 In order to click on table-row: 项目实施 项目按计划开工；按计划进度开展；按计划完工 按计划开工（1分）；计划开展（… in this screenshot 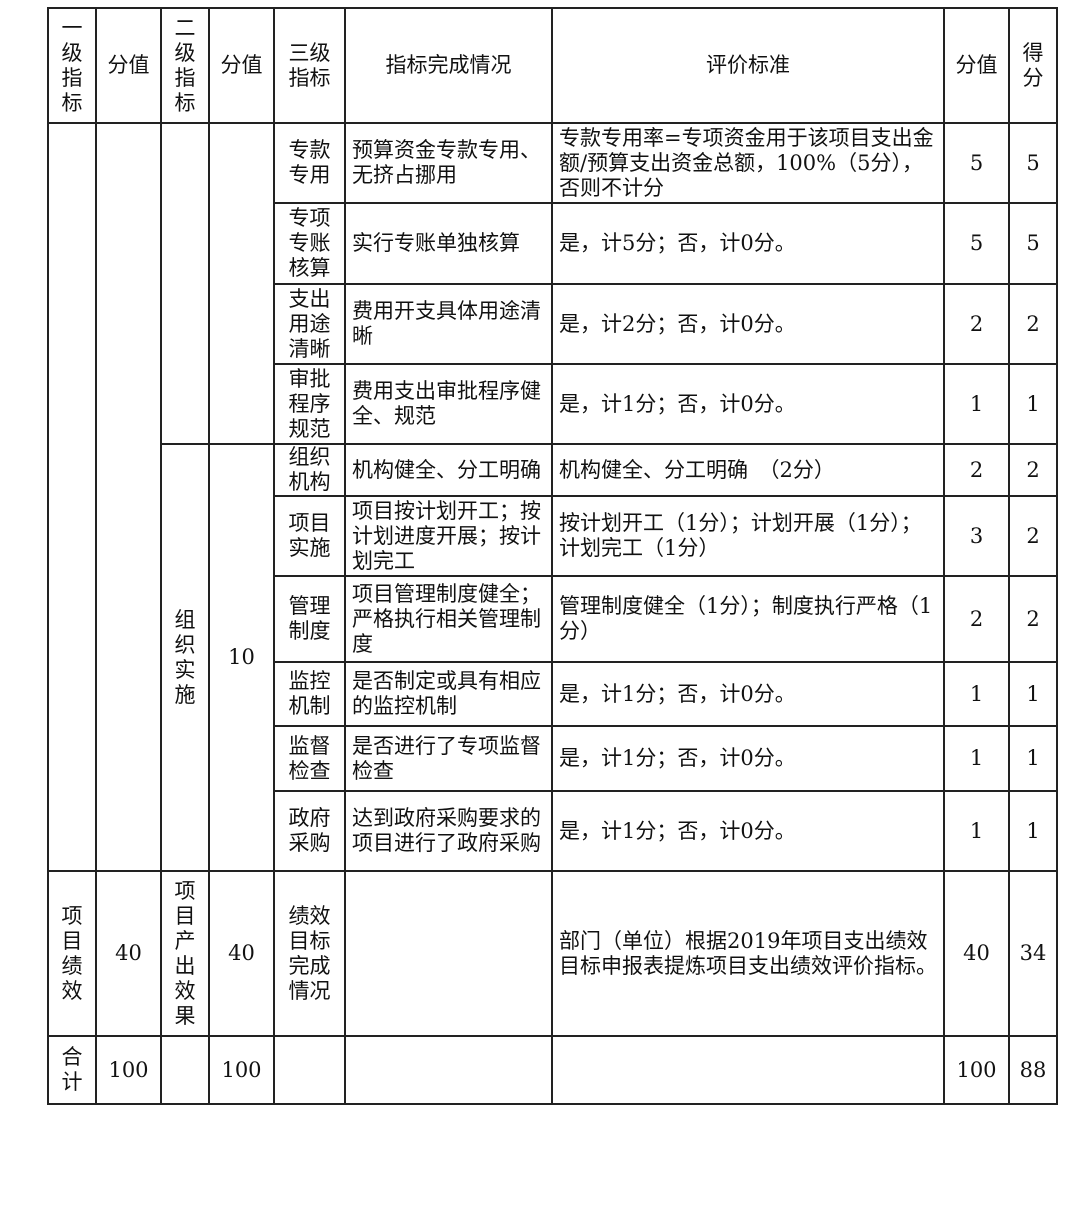, I will do `click(553, 536)`.